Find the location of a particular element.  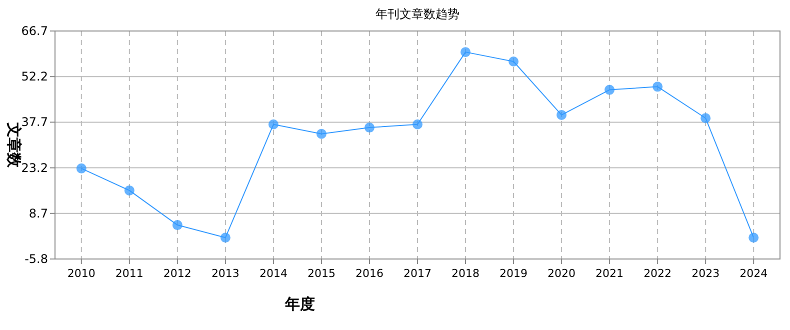

x-tick-label: 2019 is located at coordinates (514, 273).